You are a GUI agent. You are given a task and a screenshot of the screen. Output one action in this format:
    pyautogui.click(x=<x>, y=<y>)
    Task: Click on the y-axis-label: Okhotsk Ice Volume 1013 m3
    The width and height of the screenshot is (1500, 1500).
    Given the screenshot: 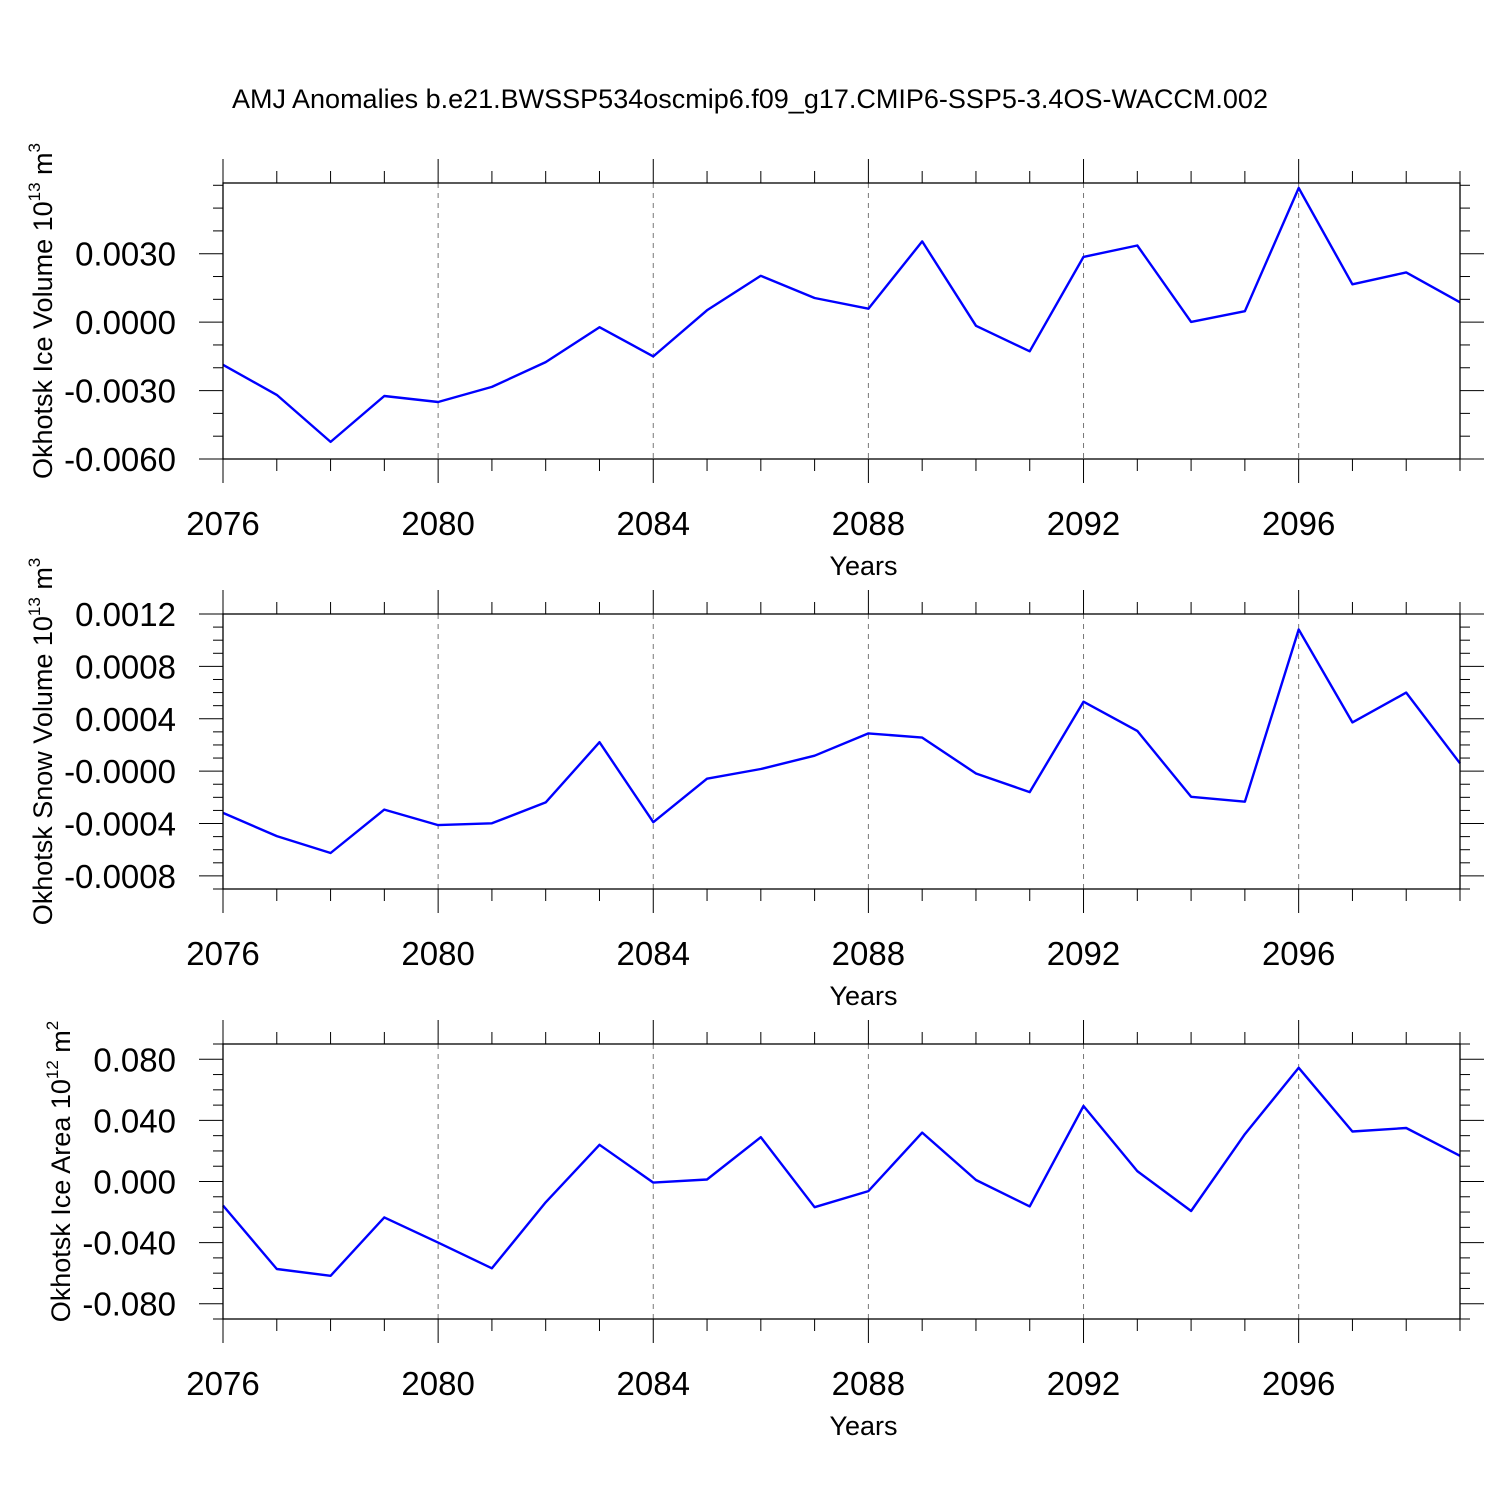 What is the action you would take?
    pyautogui.click(x=41, y=311)
    